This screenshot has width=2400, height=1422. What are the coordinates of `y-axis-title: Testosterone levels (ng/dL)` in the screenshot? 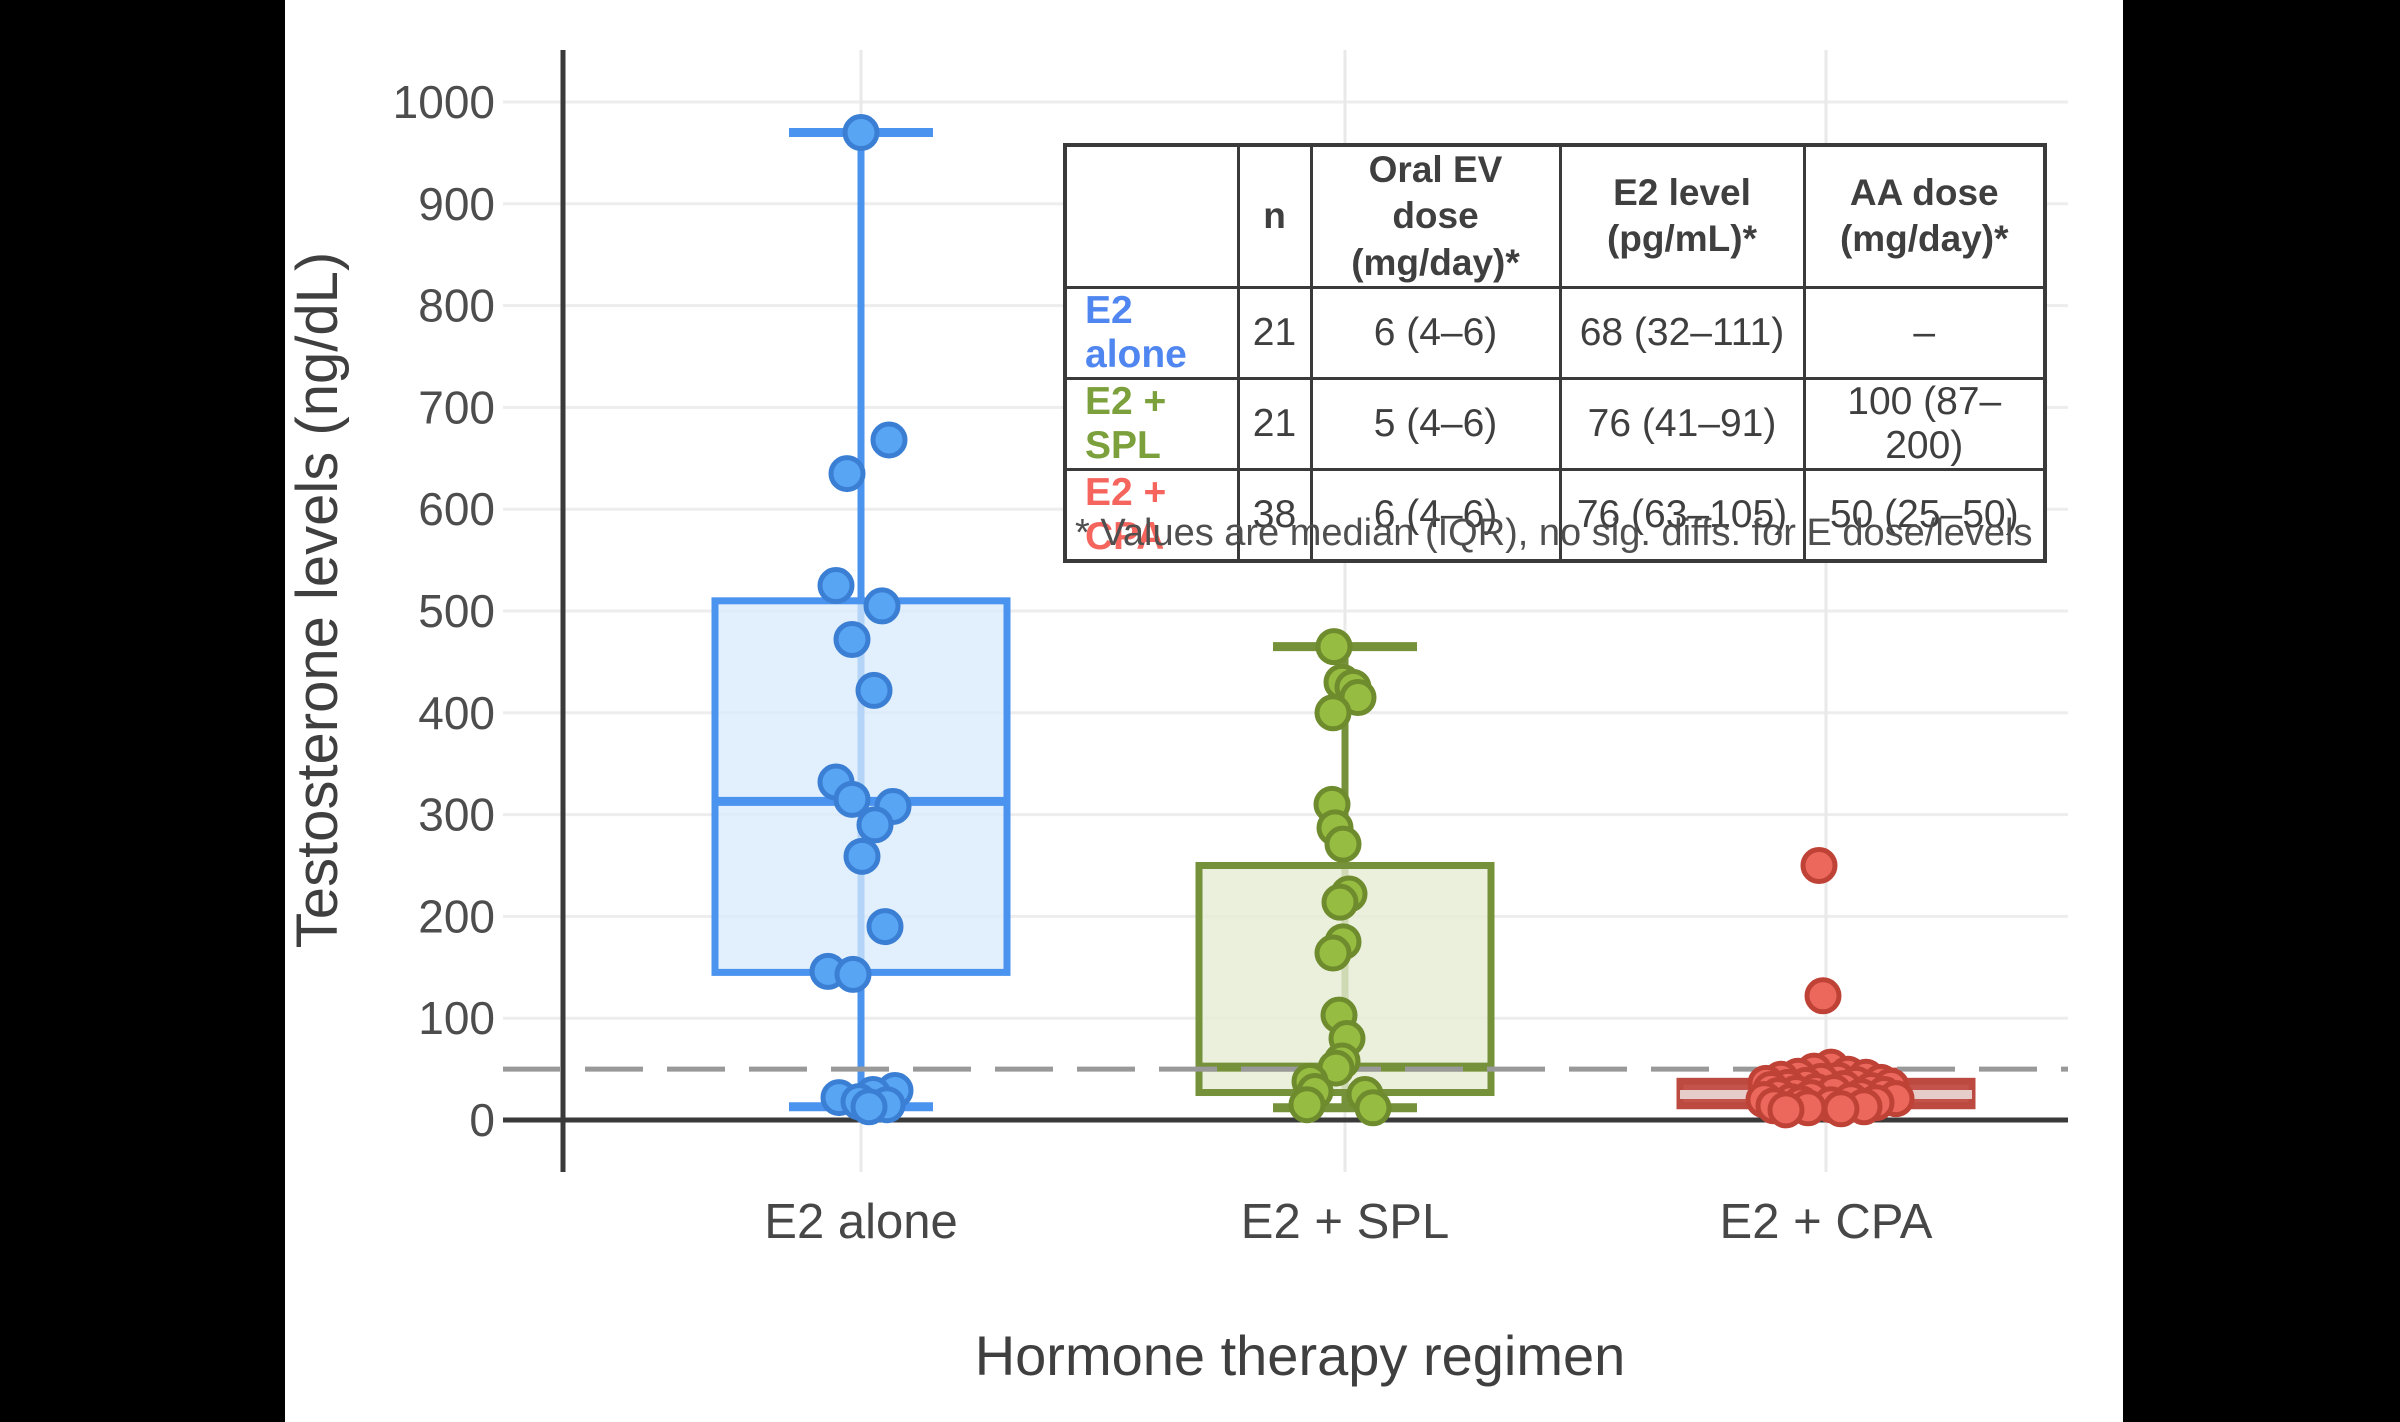 It's located at (317, 600).